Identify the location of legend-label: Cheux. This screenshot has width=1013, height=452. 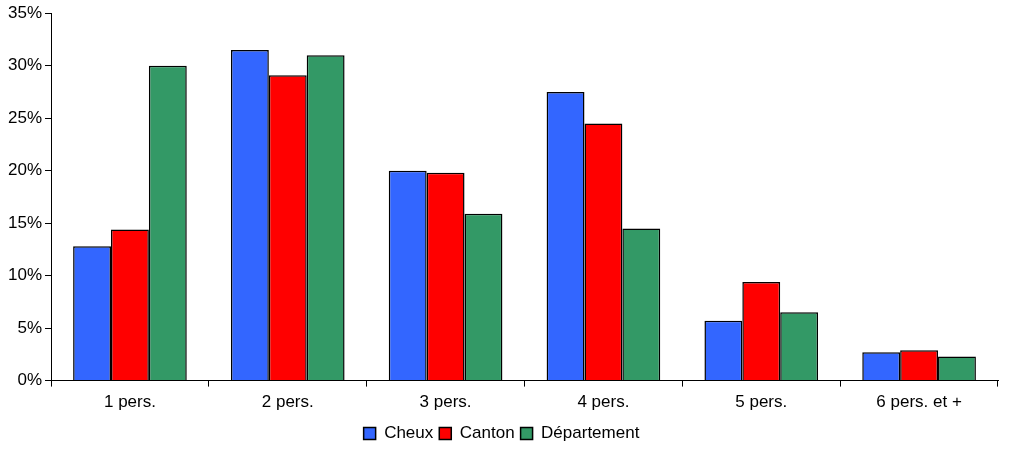
(409, 433).